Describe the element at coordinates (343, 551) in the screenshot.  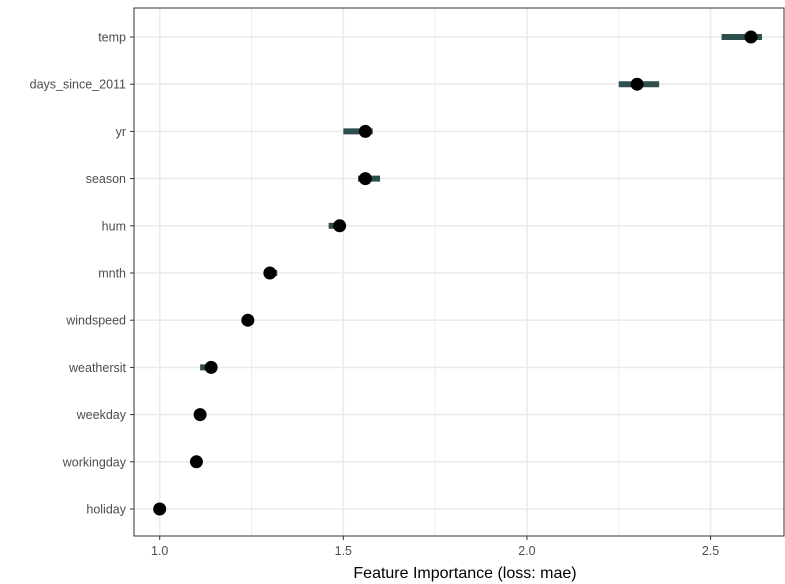
I see `x-tick-label: 1.5` at that location.